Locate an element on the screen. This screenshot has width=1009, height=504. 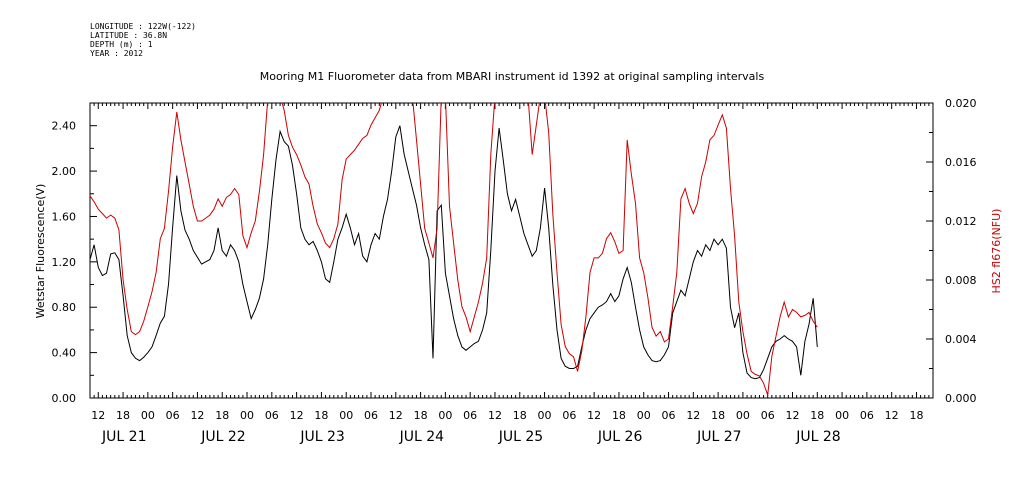
x-day-label: JUL 22 is located at coordinates (222, 437).